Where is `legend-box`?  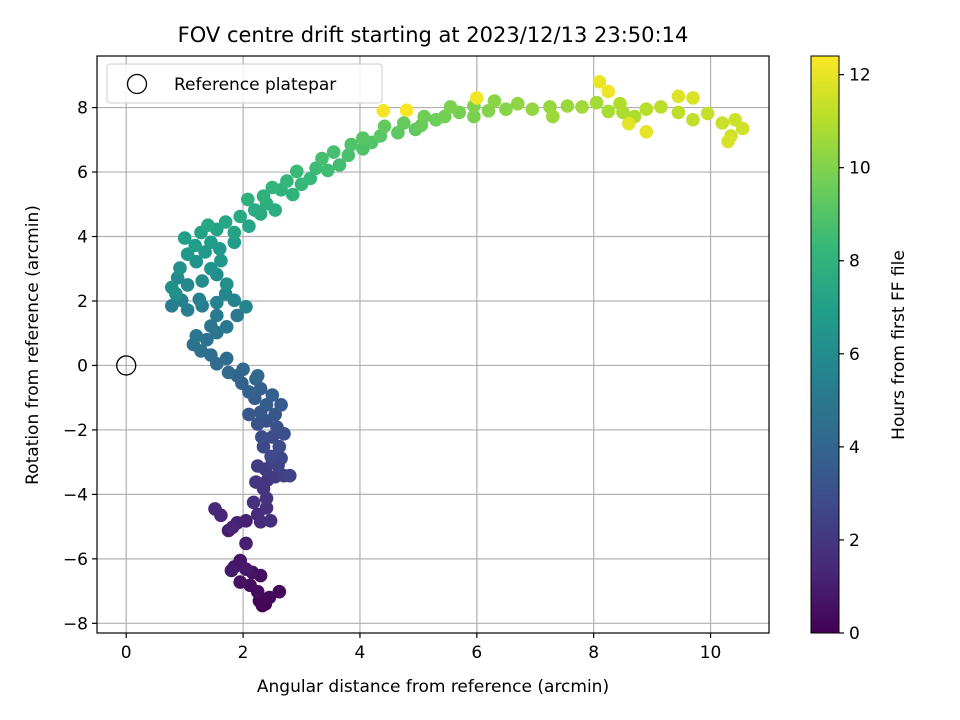
legend-box is located at coordinates (244, 83).